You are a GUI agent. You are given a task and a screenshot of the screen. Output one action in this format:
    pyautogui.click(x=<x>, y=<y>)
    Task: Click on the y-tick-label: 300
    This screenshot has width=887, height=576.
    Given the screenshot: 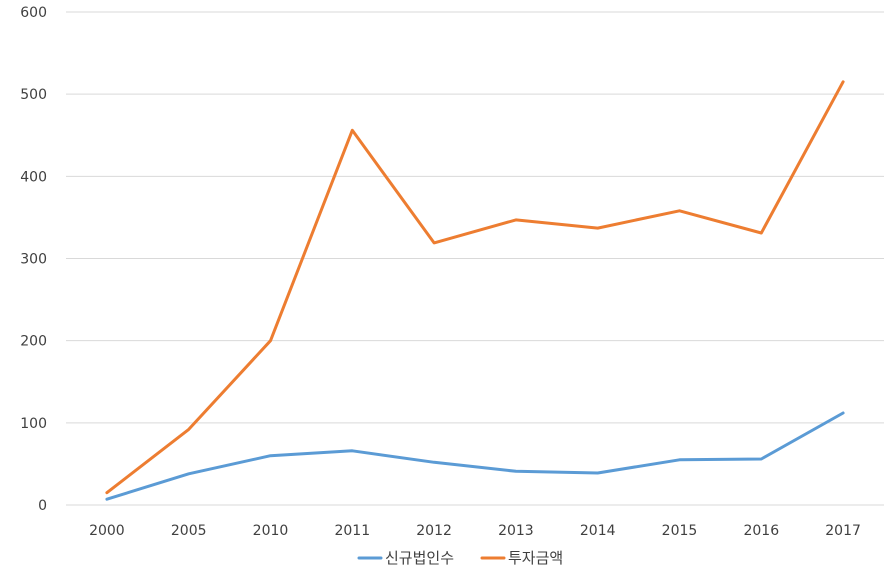 What is the action you would take?
    pyautogui.click(x=33, y=260)
    